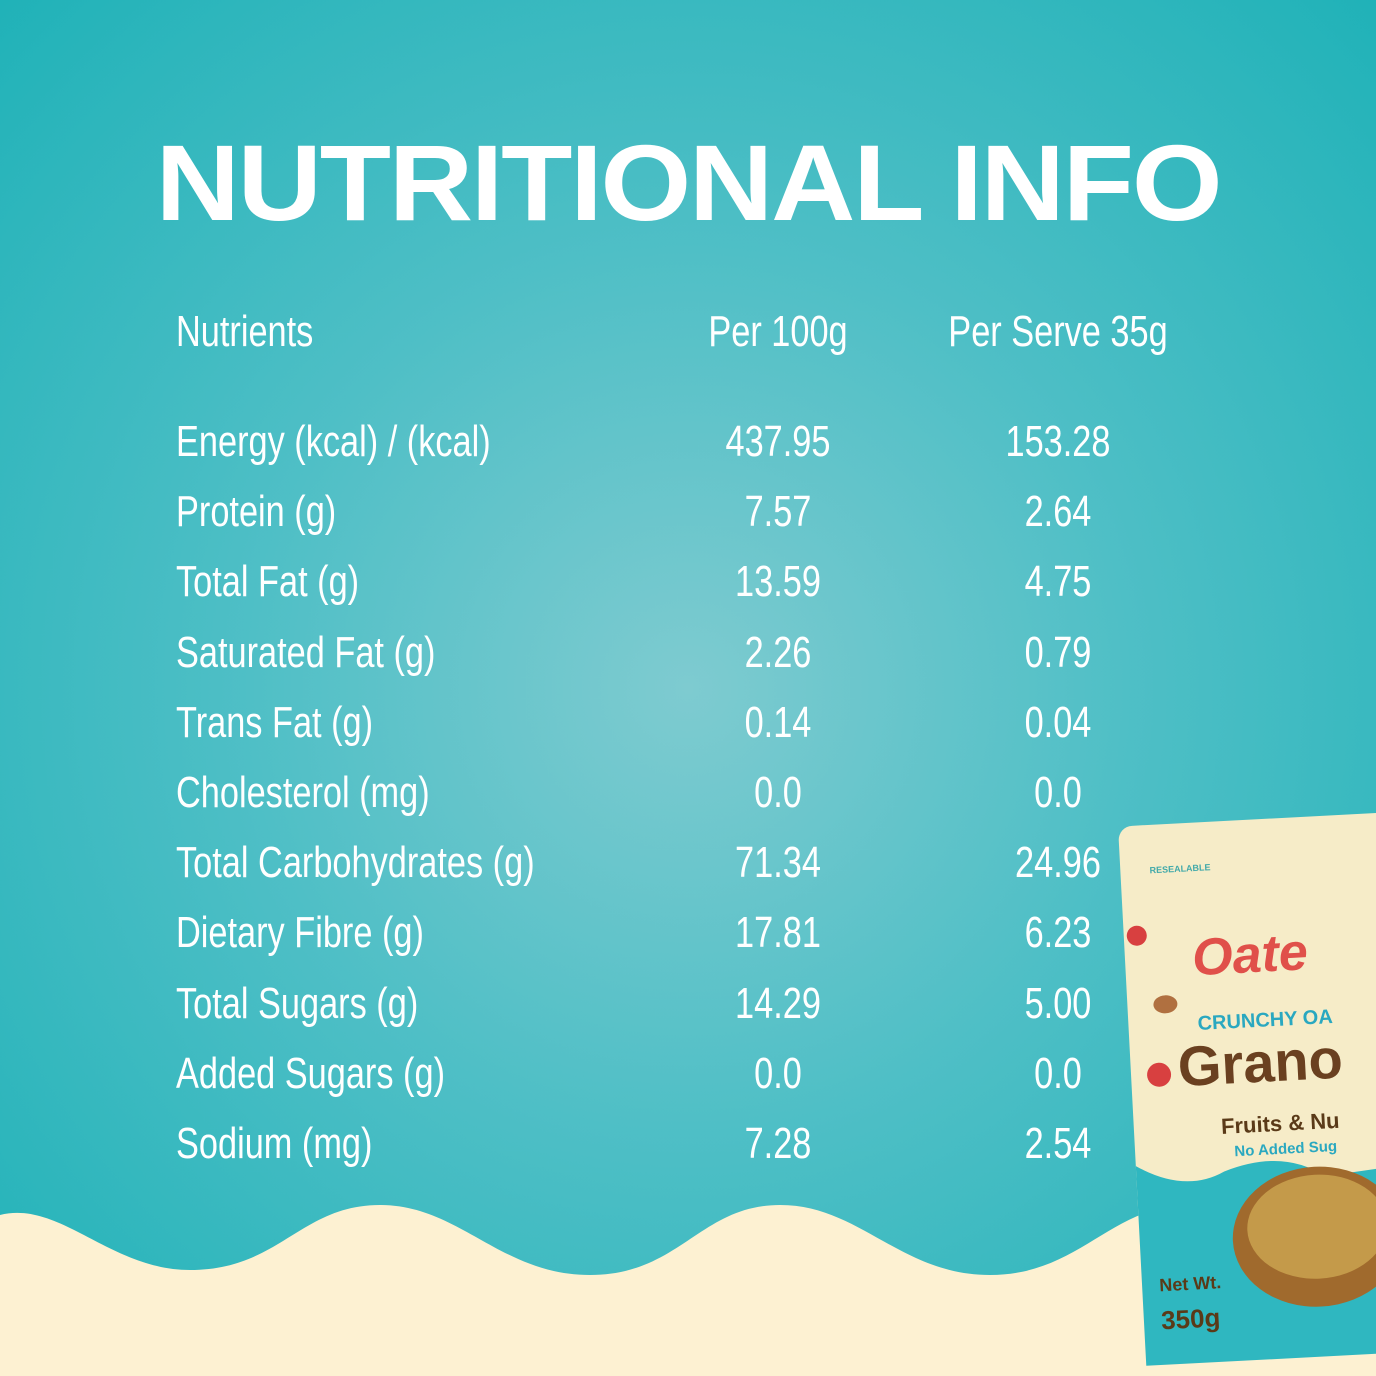 Image resolution: width=1376 pixels, height=1376 pixels. Describe the element at coordinates (297, 1003) in the screenshot. I see `nutrient-cell: Total Sugars (g)` at that location.